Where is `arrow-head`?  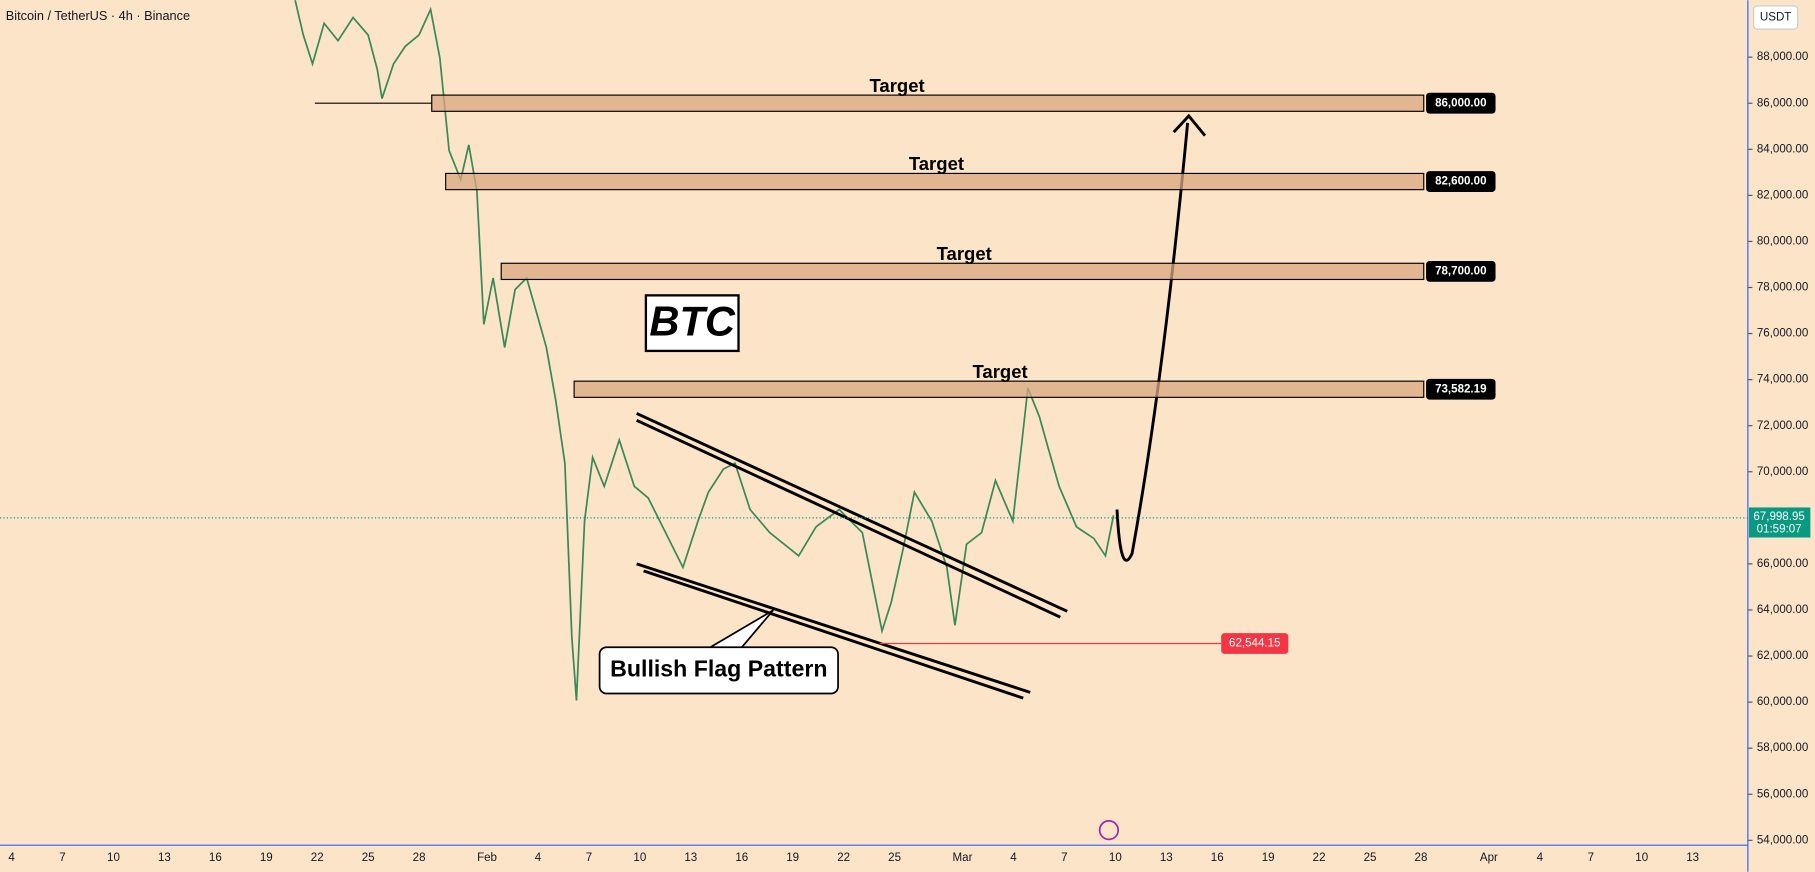 arrow-head is located at coordinates (1189, 125).